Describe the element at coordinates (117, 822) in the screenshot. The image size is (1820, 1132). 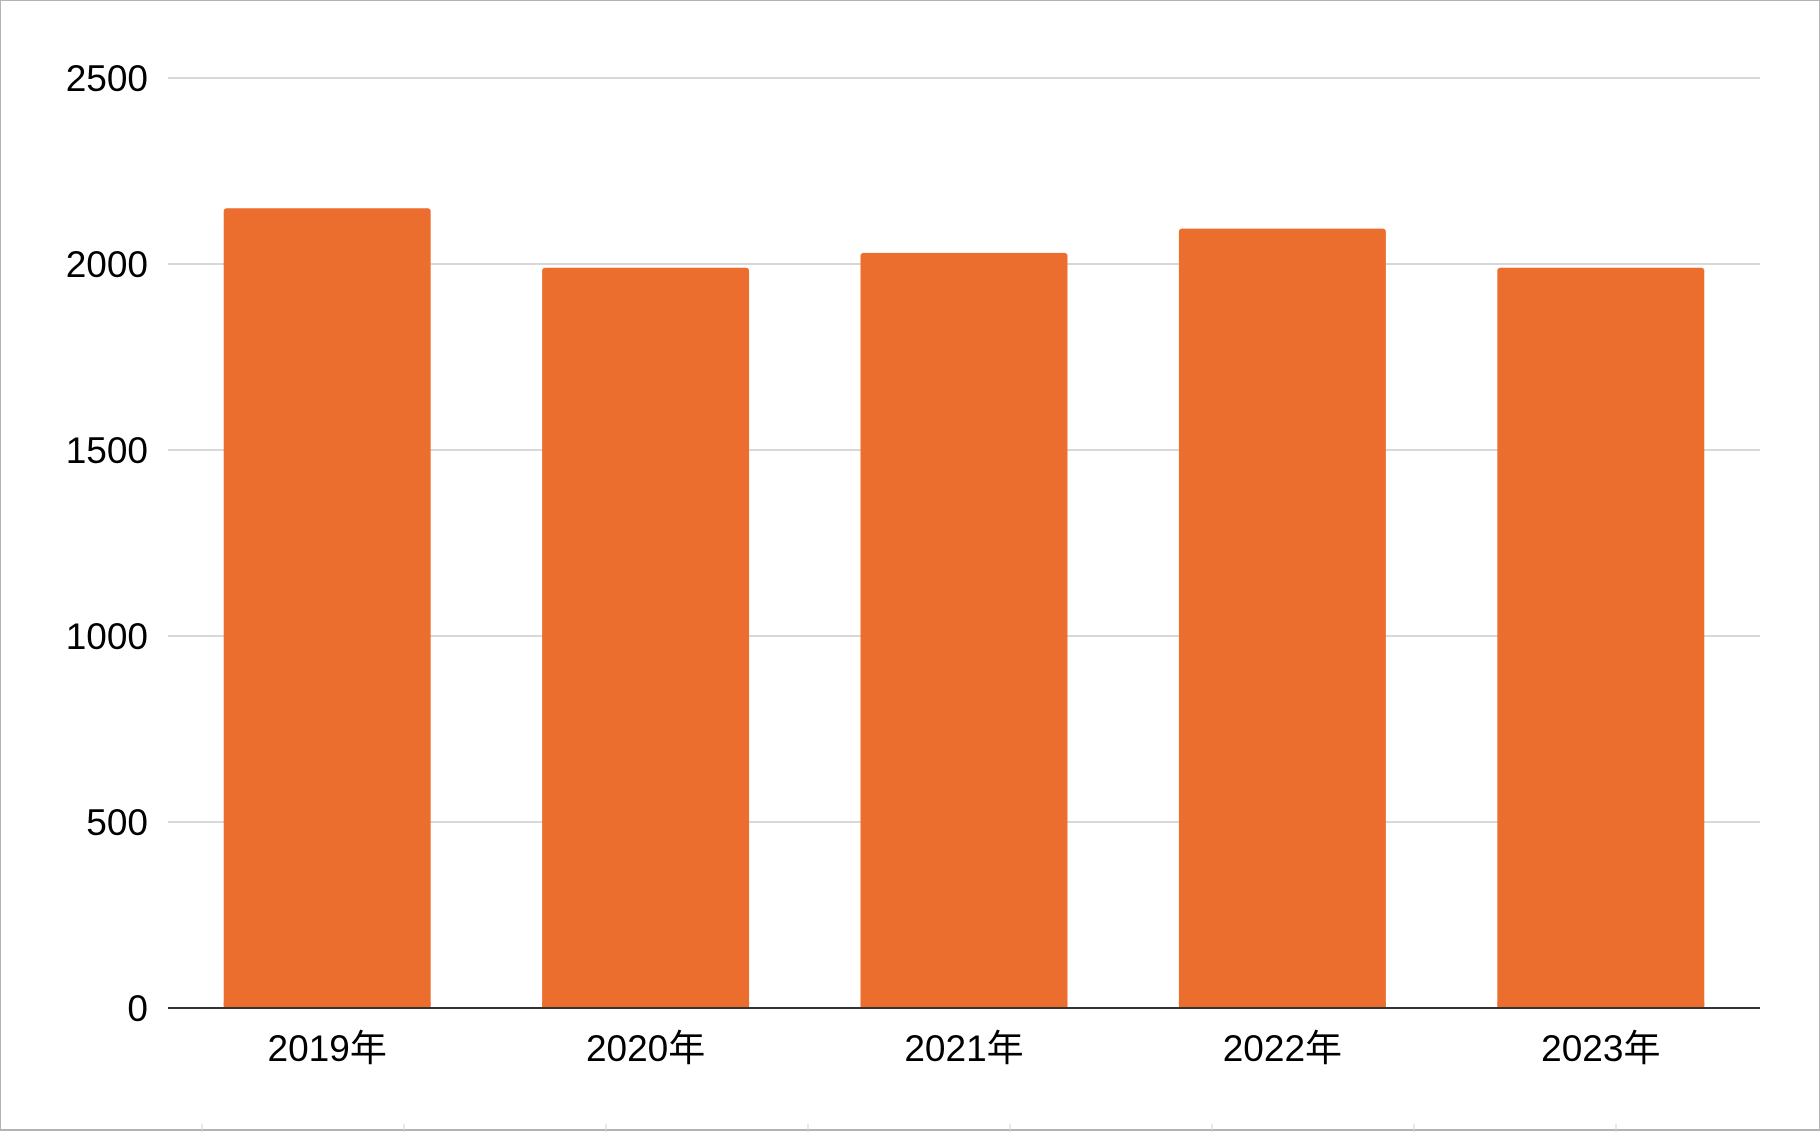
I see `y-tick-label: 500` at that location.